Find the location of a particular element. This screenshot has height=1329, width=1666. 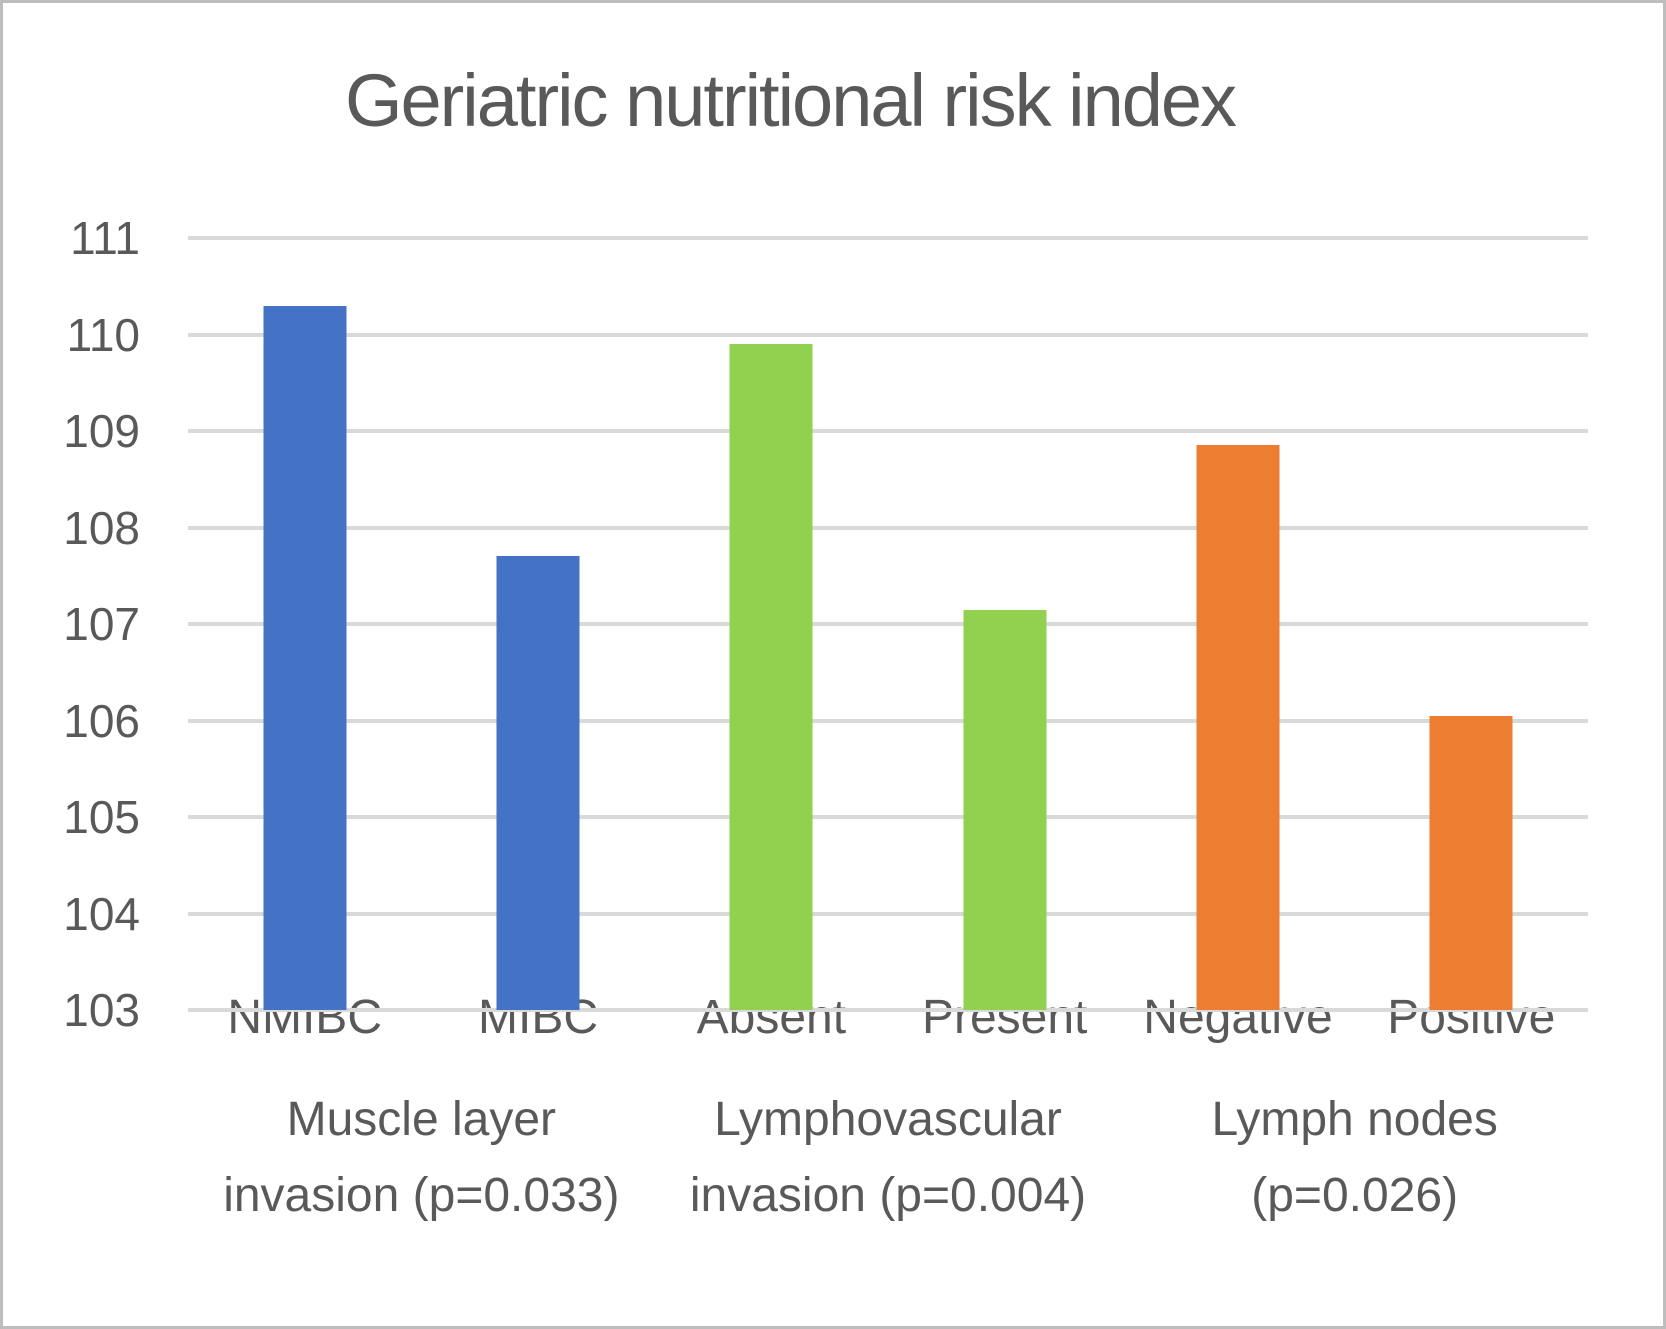

bar-positive is located at coordinates (1471, 862).